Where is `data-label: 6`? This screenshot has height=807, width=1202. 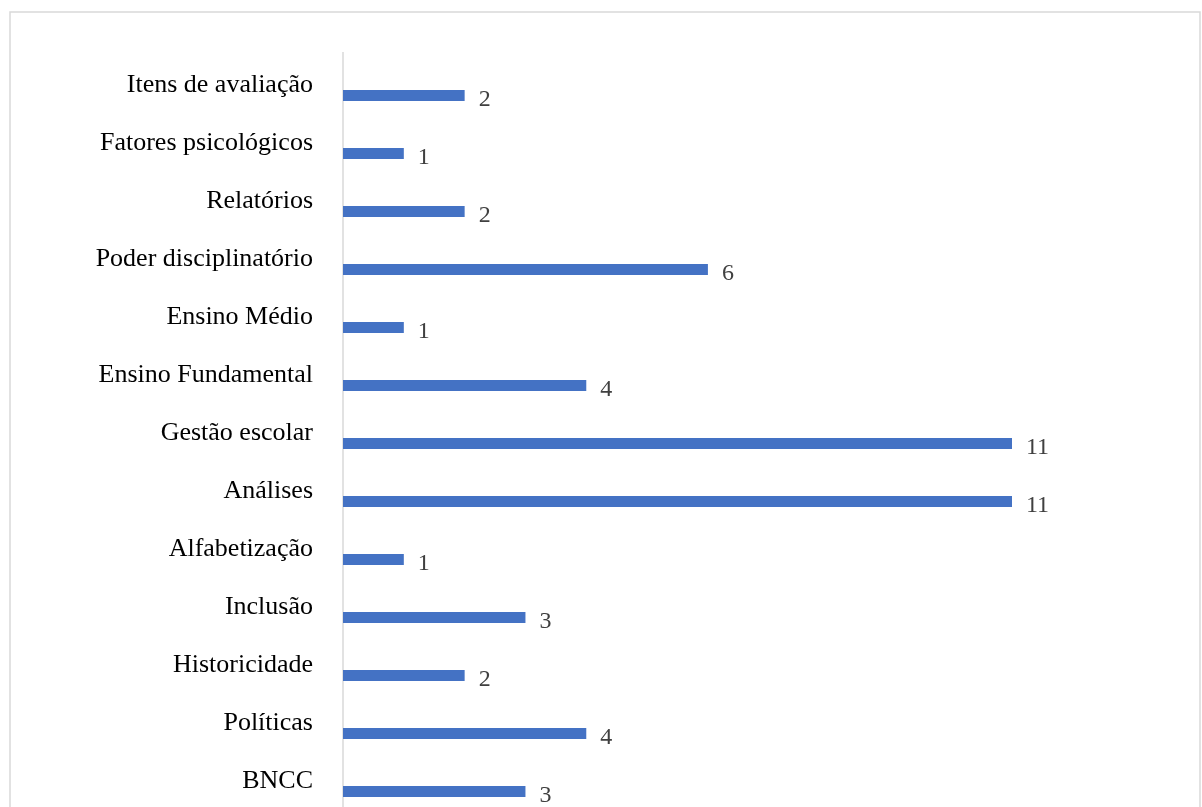 data-label: 6 is located at coordinates (727, 272).